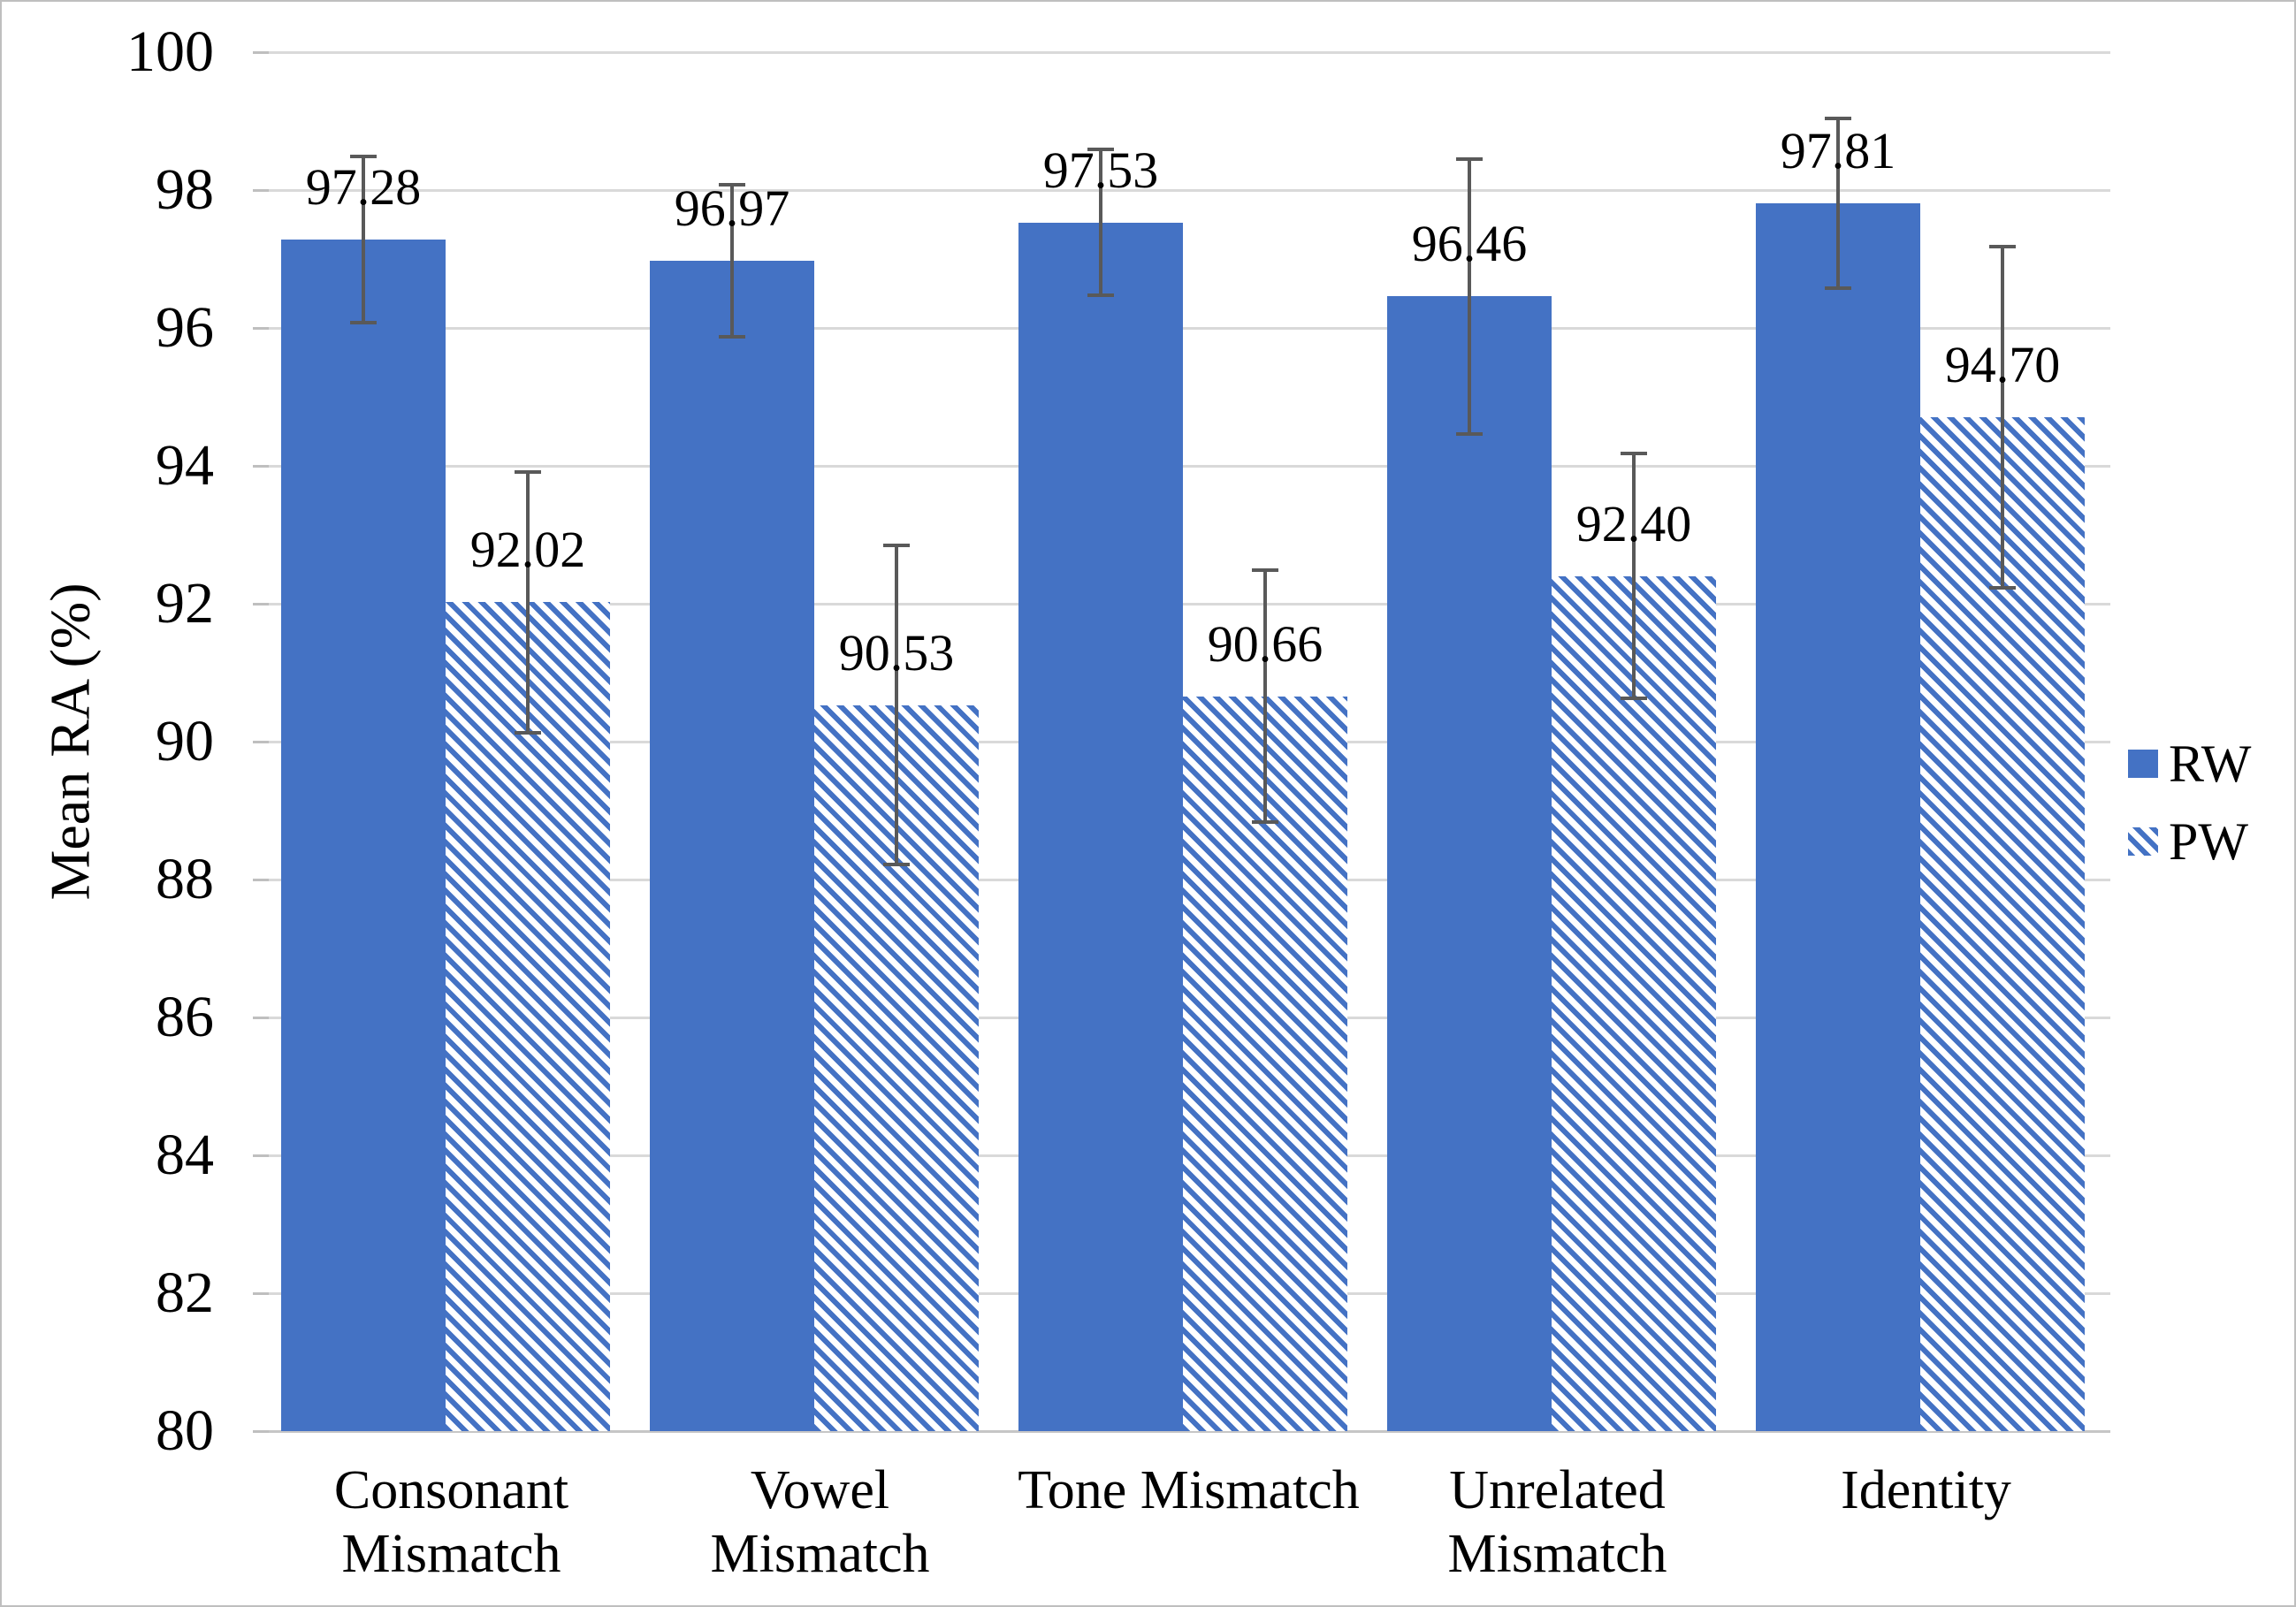  Describe the element at coordinates (2208, 842) in the screenshot. I see `legend-label-pw: PW` at that location.